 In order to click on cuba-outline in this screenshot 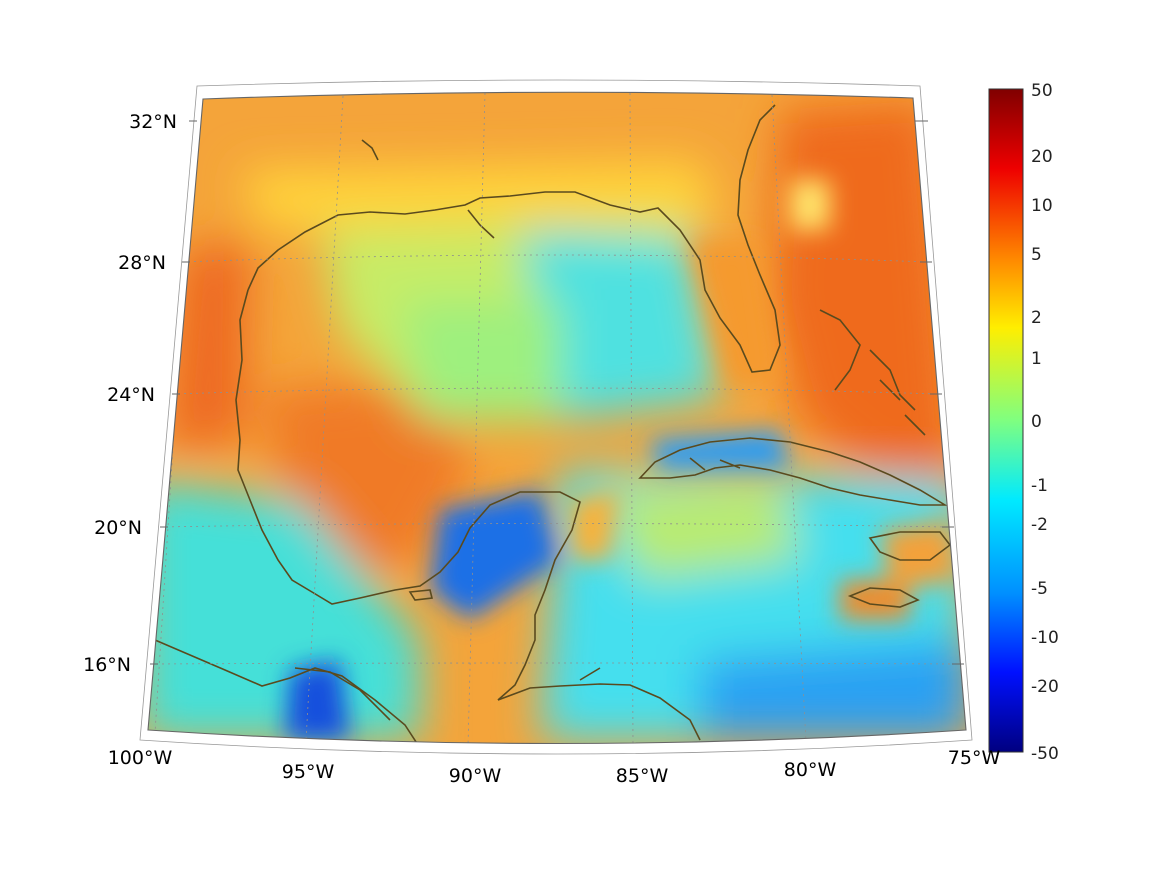, I will do `click(793, 471)`.